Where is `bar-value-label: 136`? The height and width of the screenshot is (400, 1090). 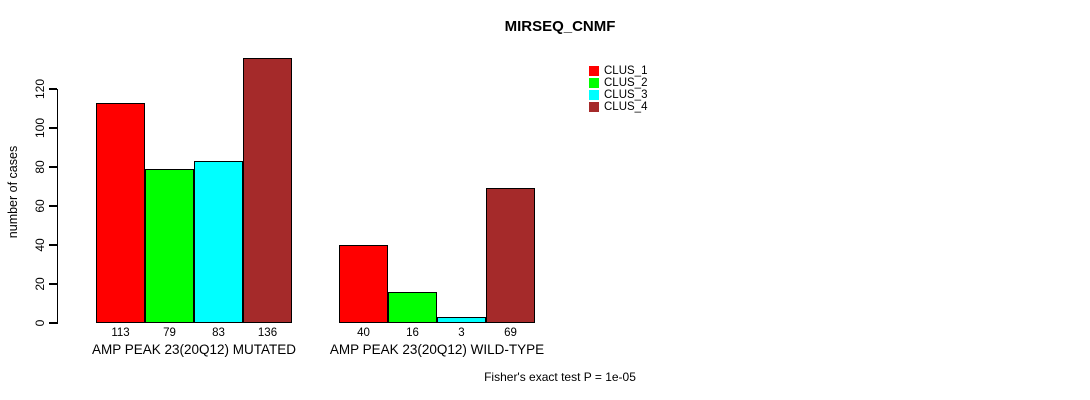 bar-value-label: 136 is located at coordinates (267, 333).